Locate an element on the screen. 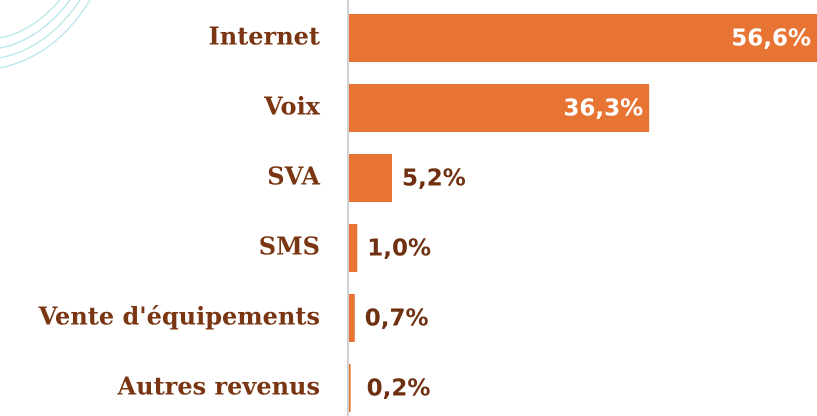  value-label: 1,0% is located at coordinates (399, 249).